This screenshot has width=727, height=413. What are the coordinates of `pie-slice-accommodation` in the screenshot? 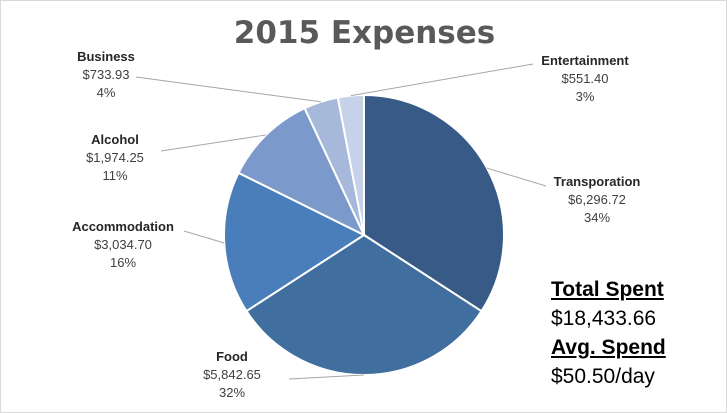 It's located at (295, 242).